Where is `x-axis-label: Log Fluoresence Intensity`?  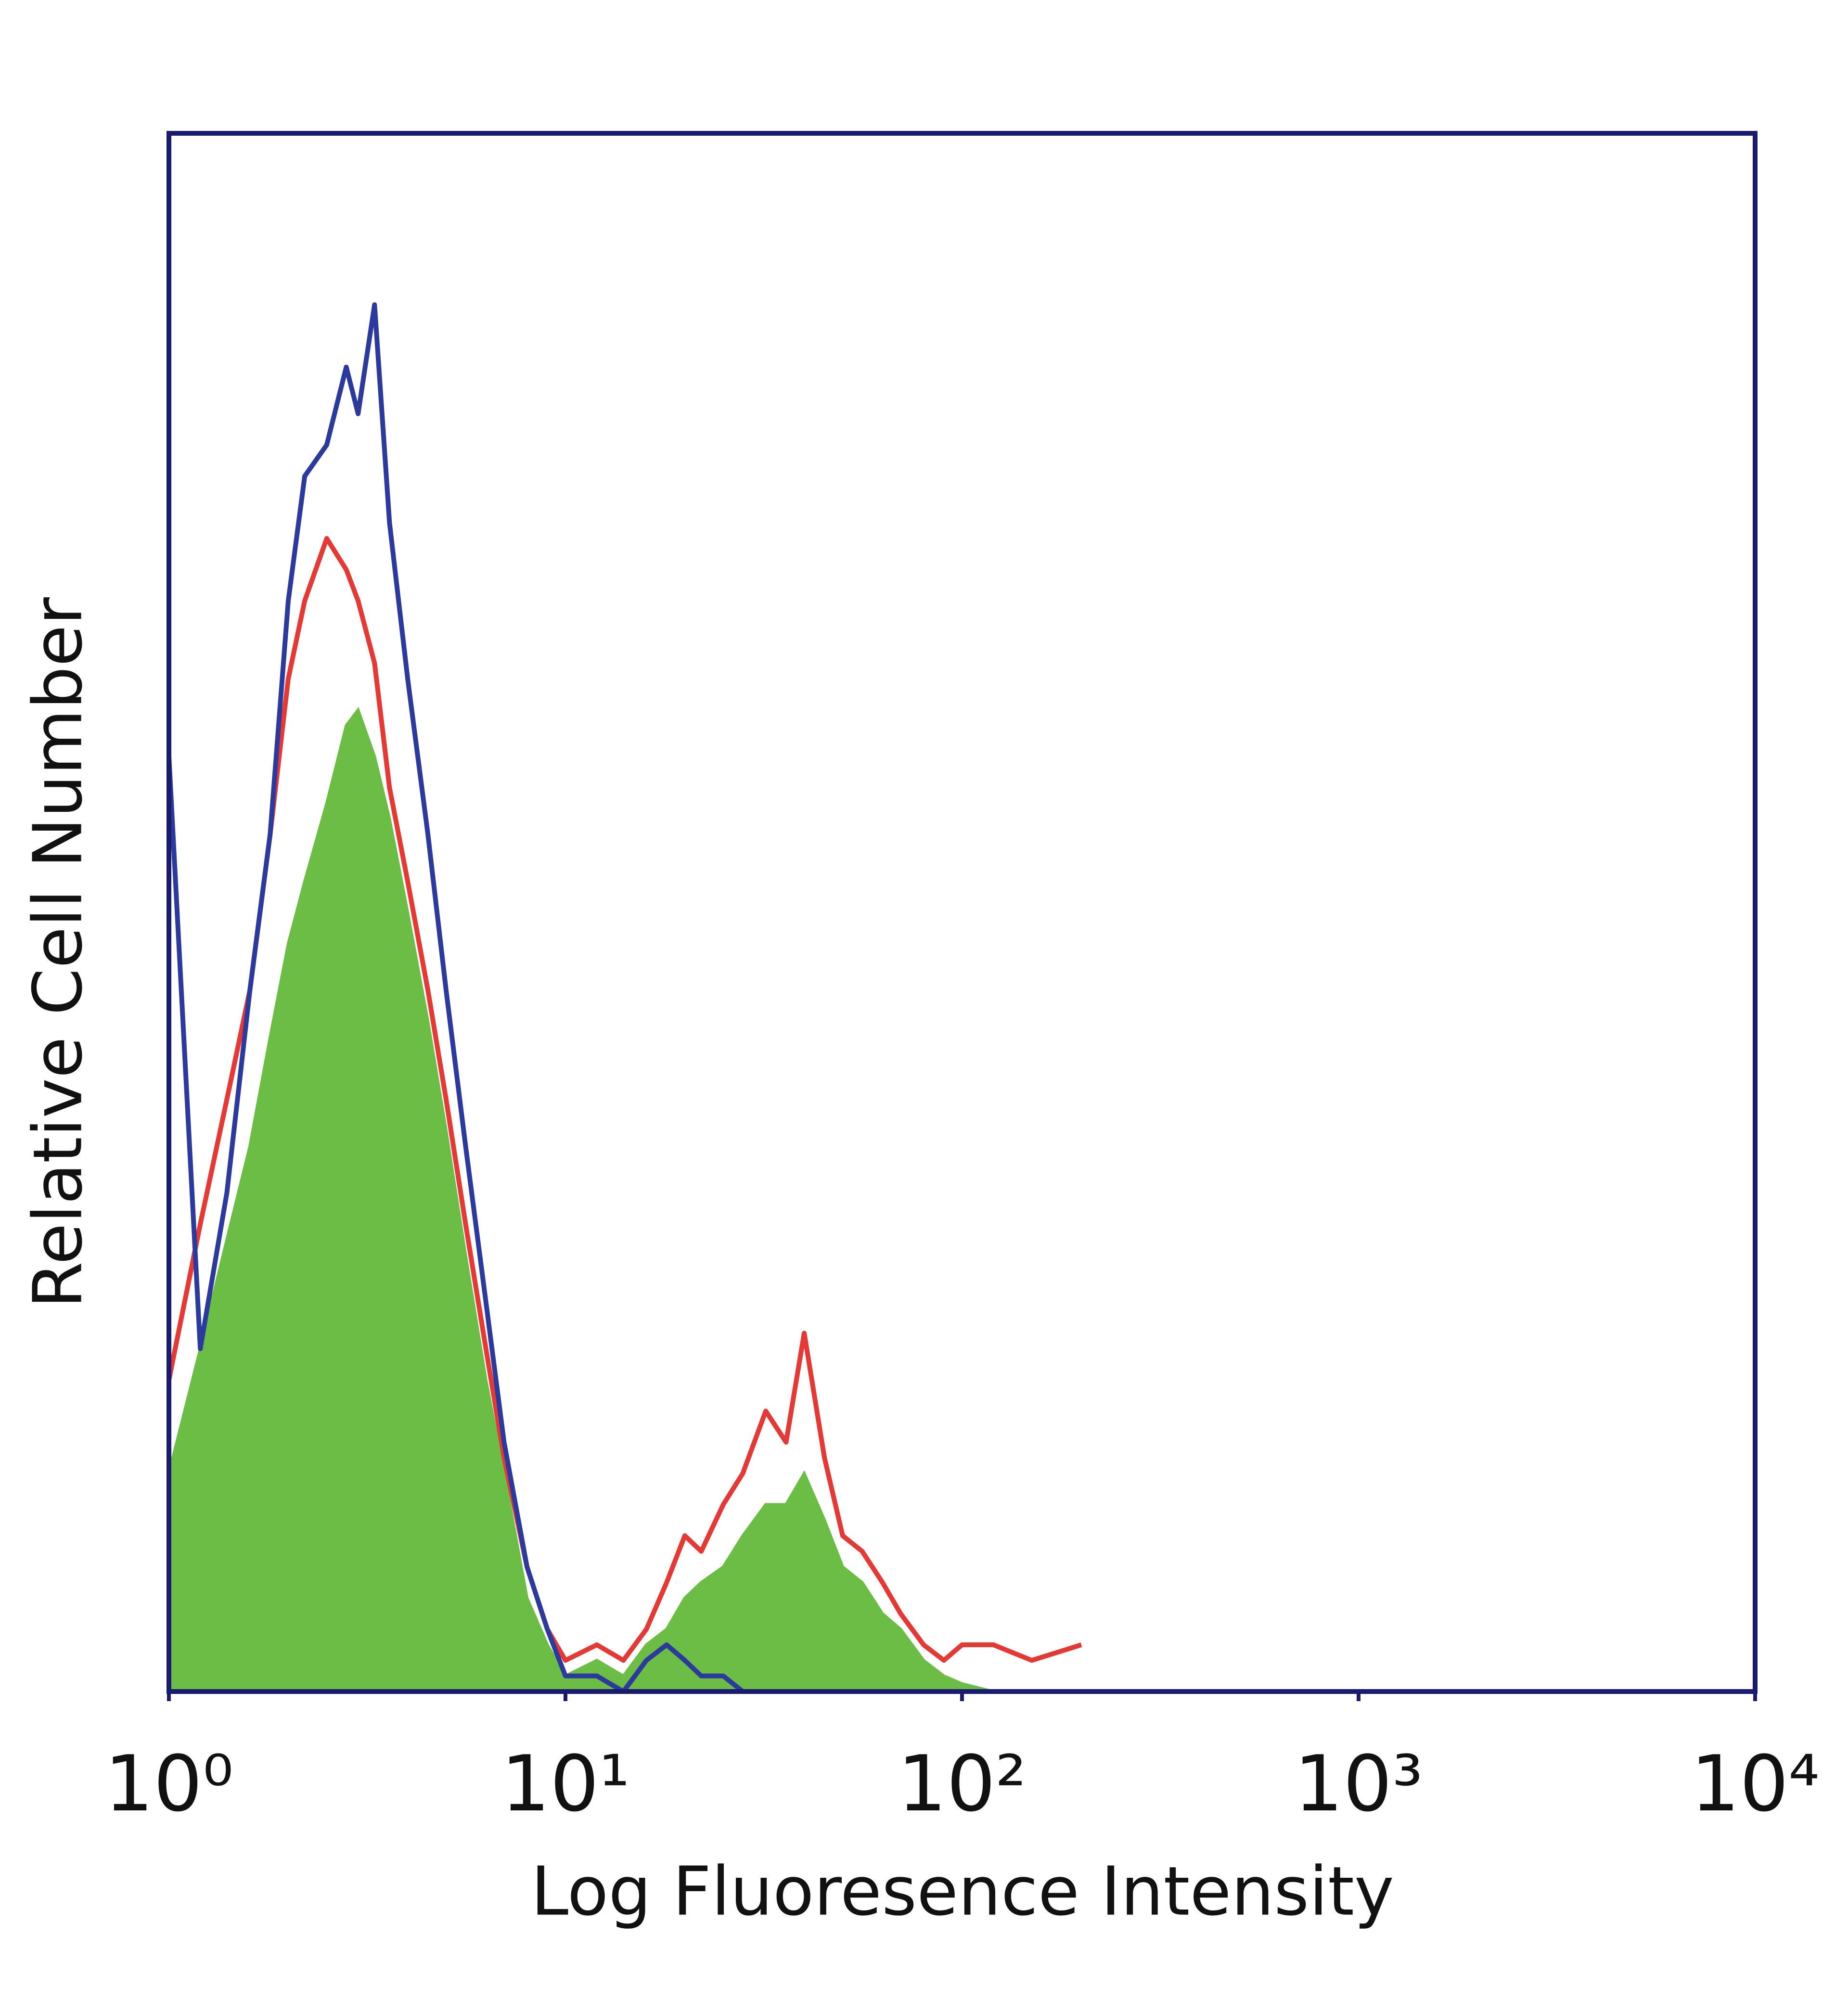 x-axis-label: Log Fluoresence Intensity is located at coordinates (962, 1892).